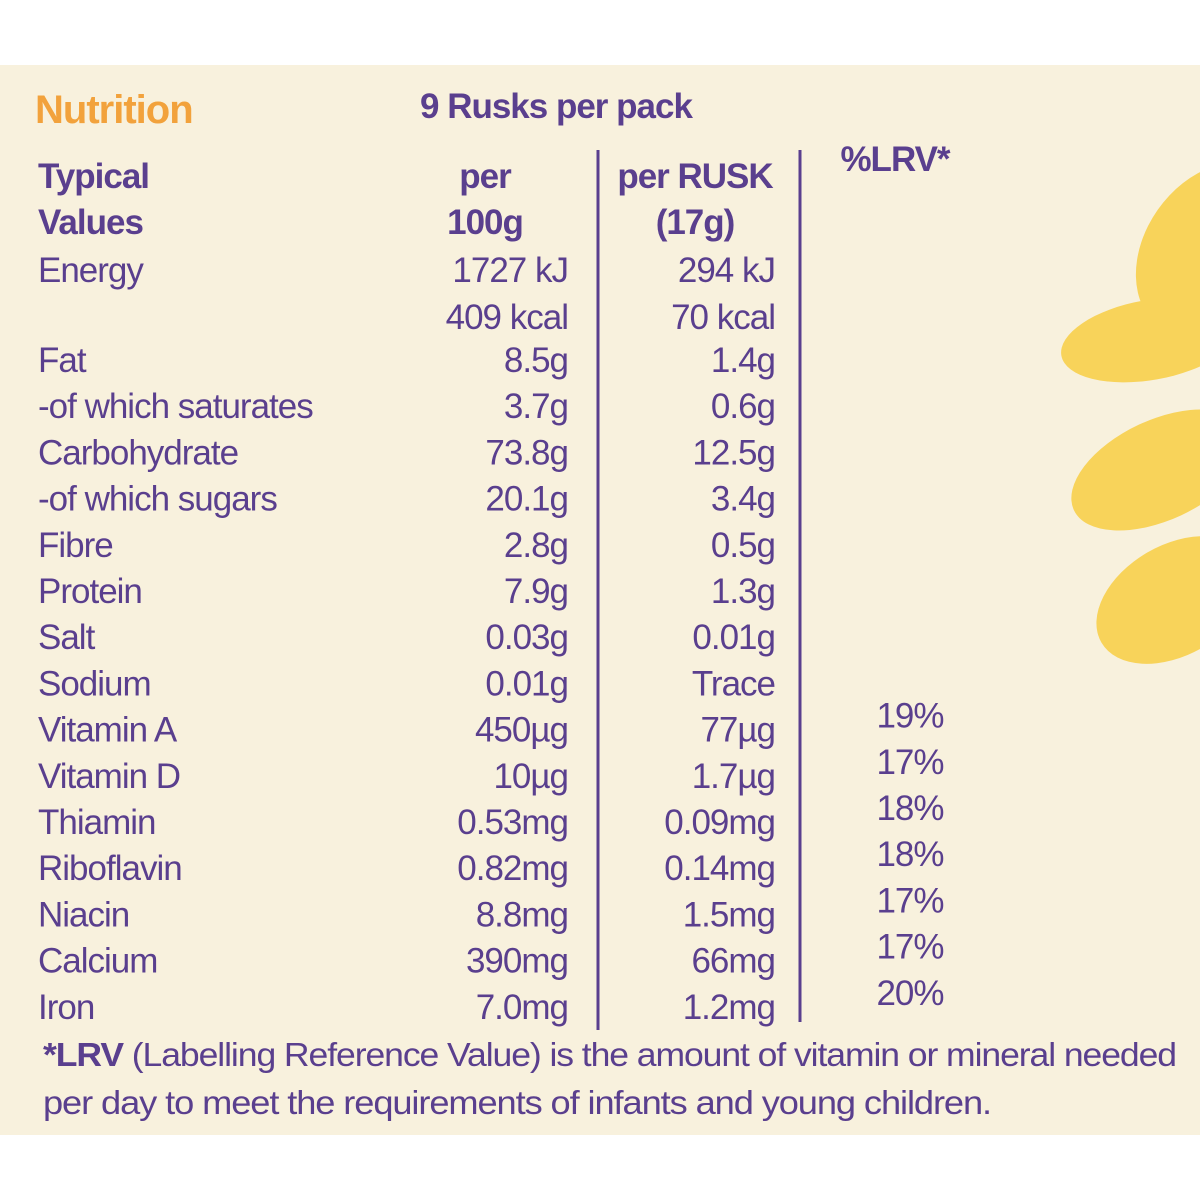 The image size is (1200, 1200). Describe the element at coordinates (75, 545) in the screenshot. I see `nutrient-name: Fibre` at that location.